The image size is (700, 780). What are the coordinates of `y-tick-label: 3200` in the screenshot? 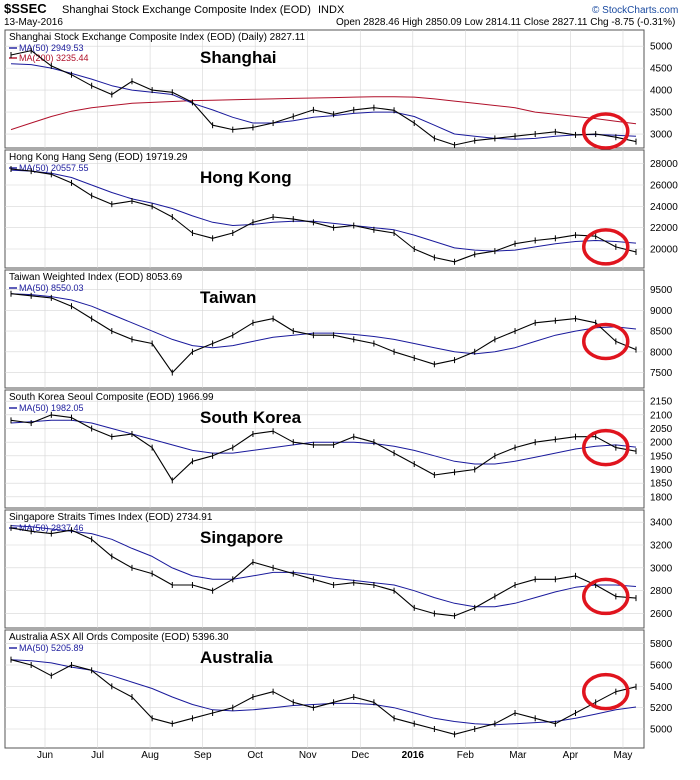 It's located at (661, 546).